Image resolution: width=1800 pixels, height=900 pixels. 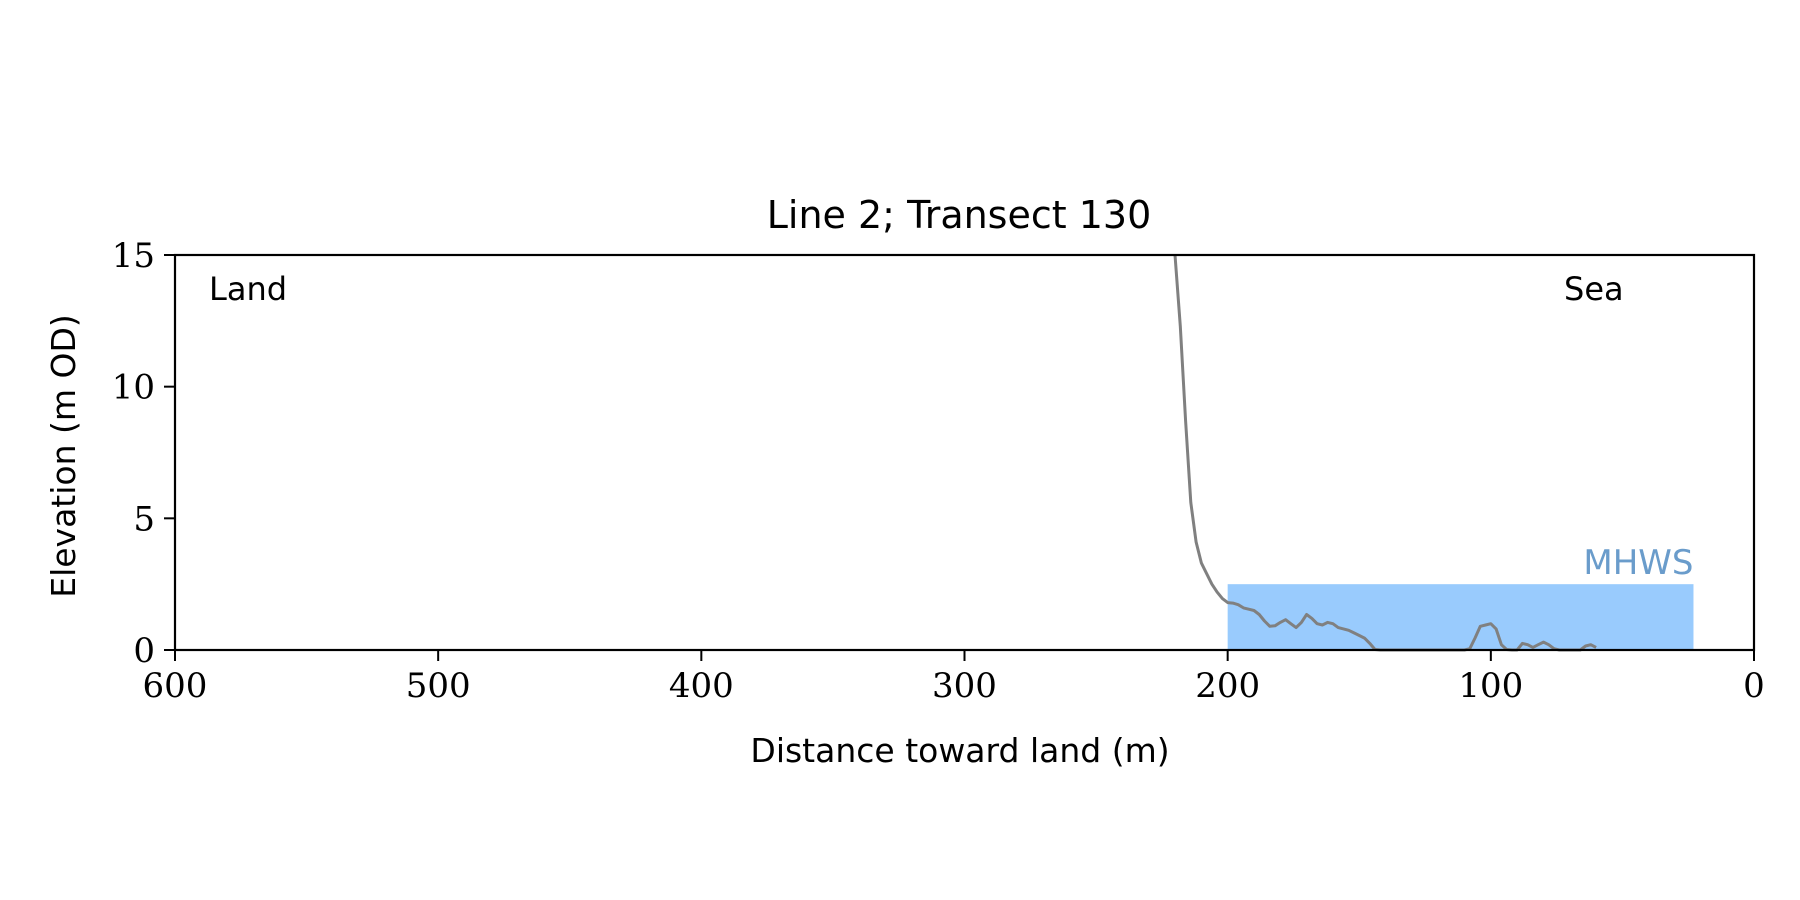 What do you see at coordinates (1754, 686) in the screenshot?
I see `x-tick-label: 0` at bounding box center [1754, 686].